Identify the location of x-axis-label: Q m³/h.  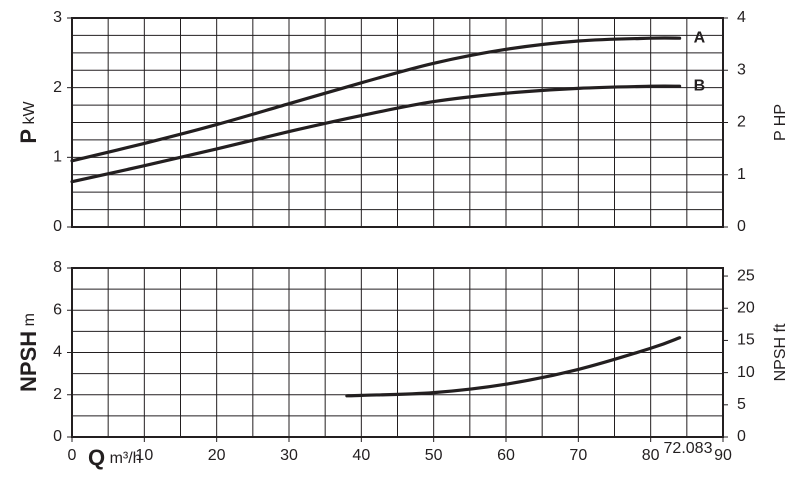
(115, 457).